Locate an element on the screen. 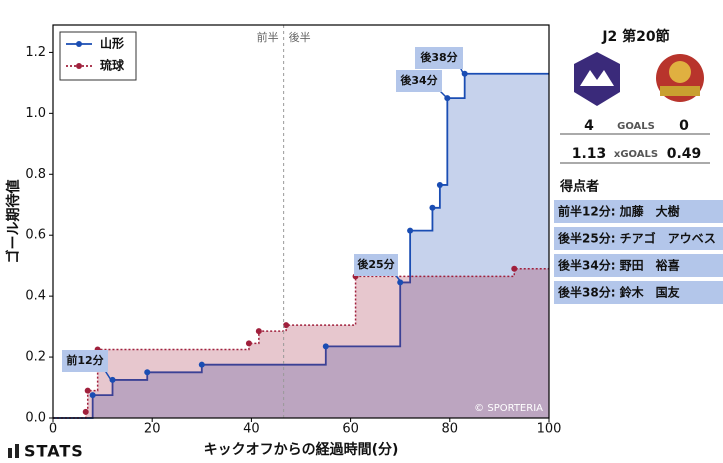  x-tick-label: 60 is located at coordinates (350, 429).